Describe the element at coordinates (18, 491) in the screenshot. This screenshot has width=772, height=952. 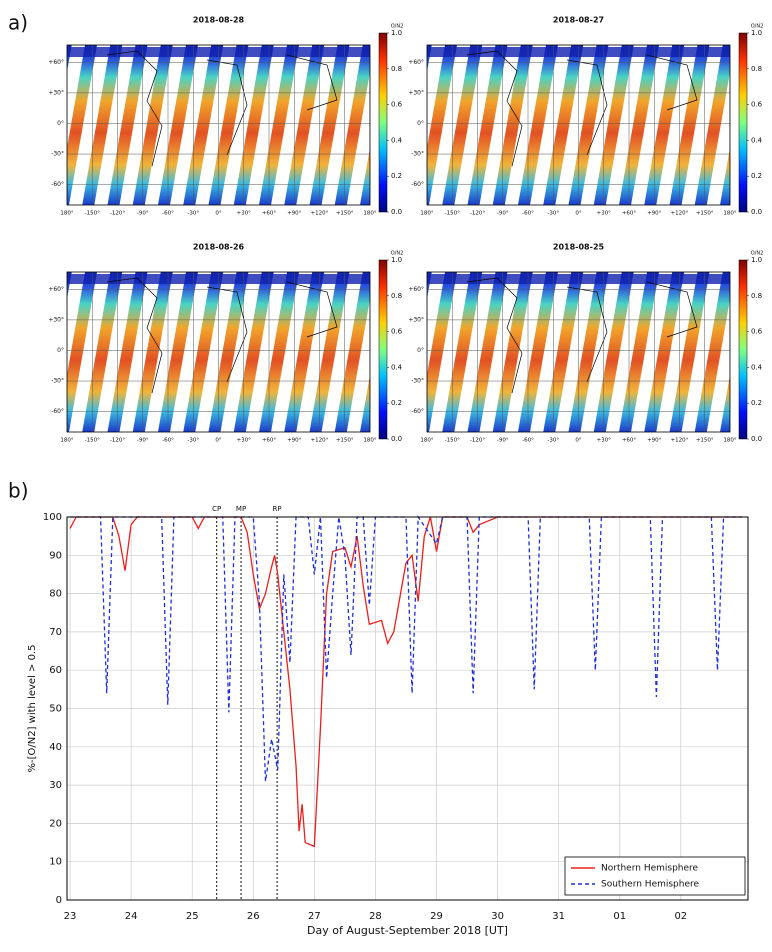
I see `panel-label: b)` at that location.